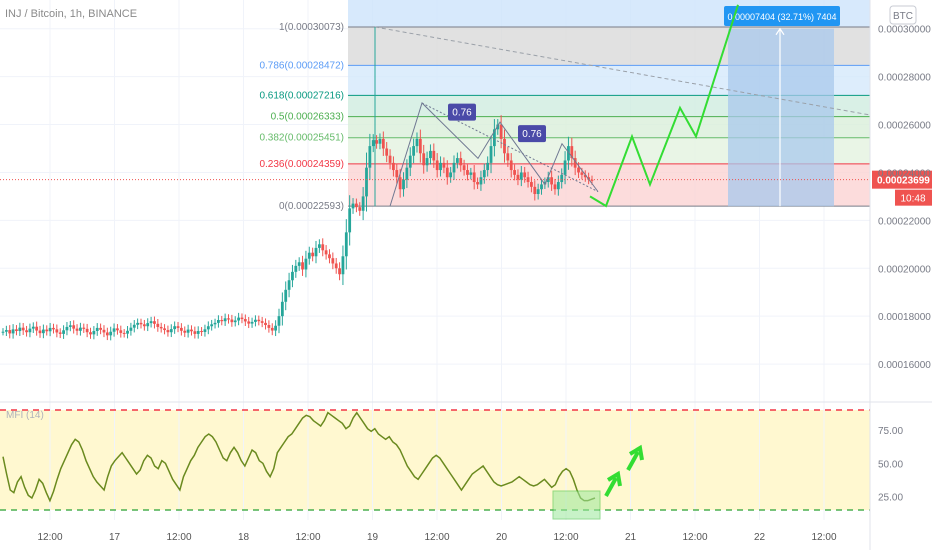  I want to click on target-zone: 0.00007404 (32.71%) 7404, so click(782, 106).